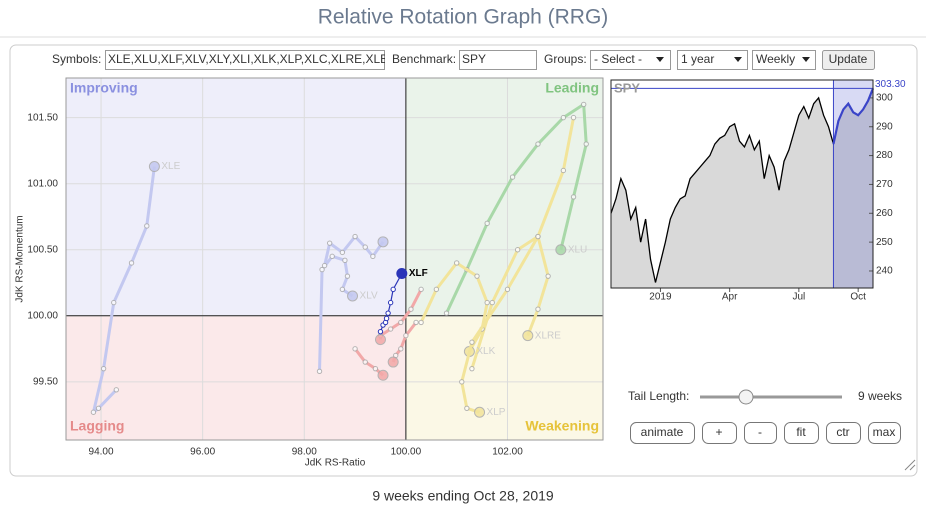 The image size is (926, 518). Describe the element at coordinates (42, 117) in the screenshot. I see `y-tick-label: 101.50` at that location.